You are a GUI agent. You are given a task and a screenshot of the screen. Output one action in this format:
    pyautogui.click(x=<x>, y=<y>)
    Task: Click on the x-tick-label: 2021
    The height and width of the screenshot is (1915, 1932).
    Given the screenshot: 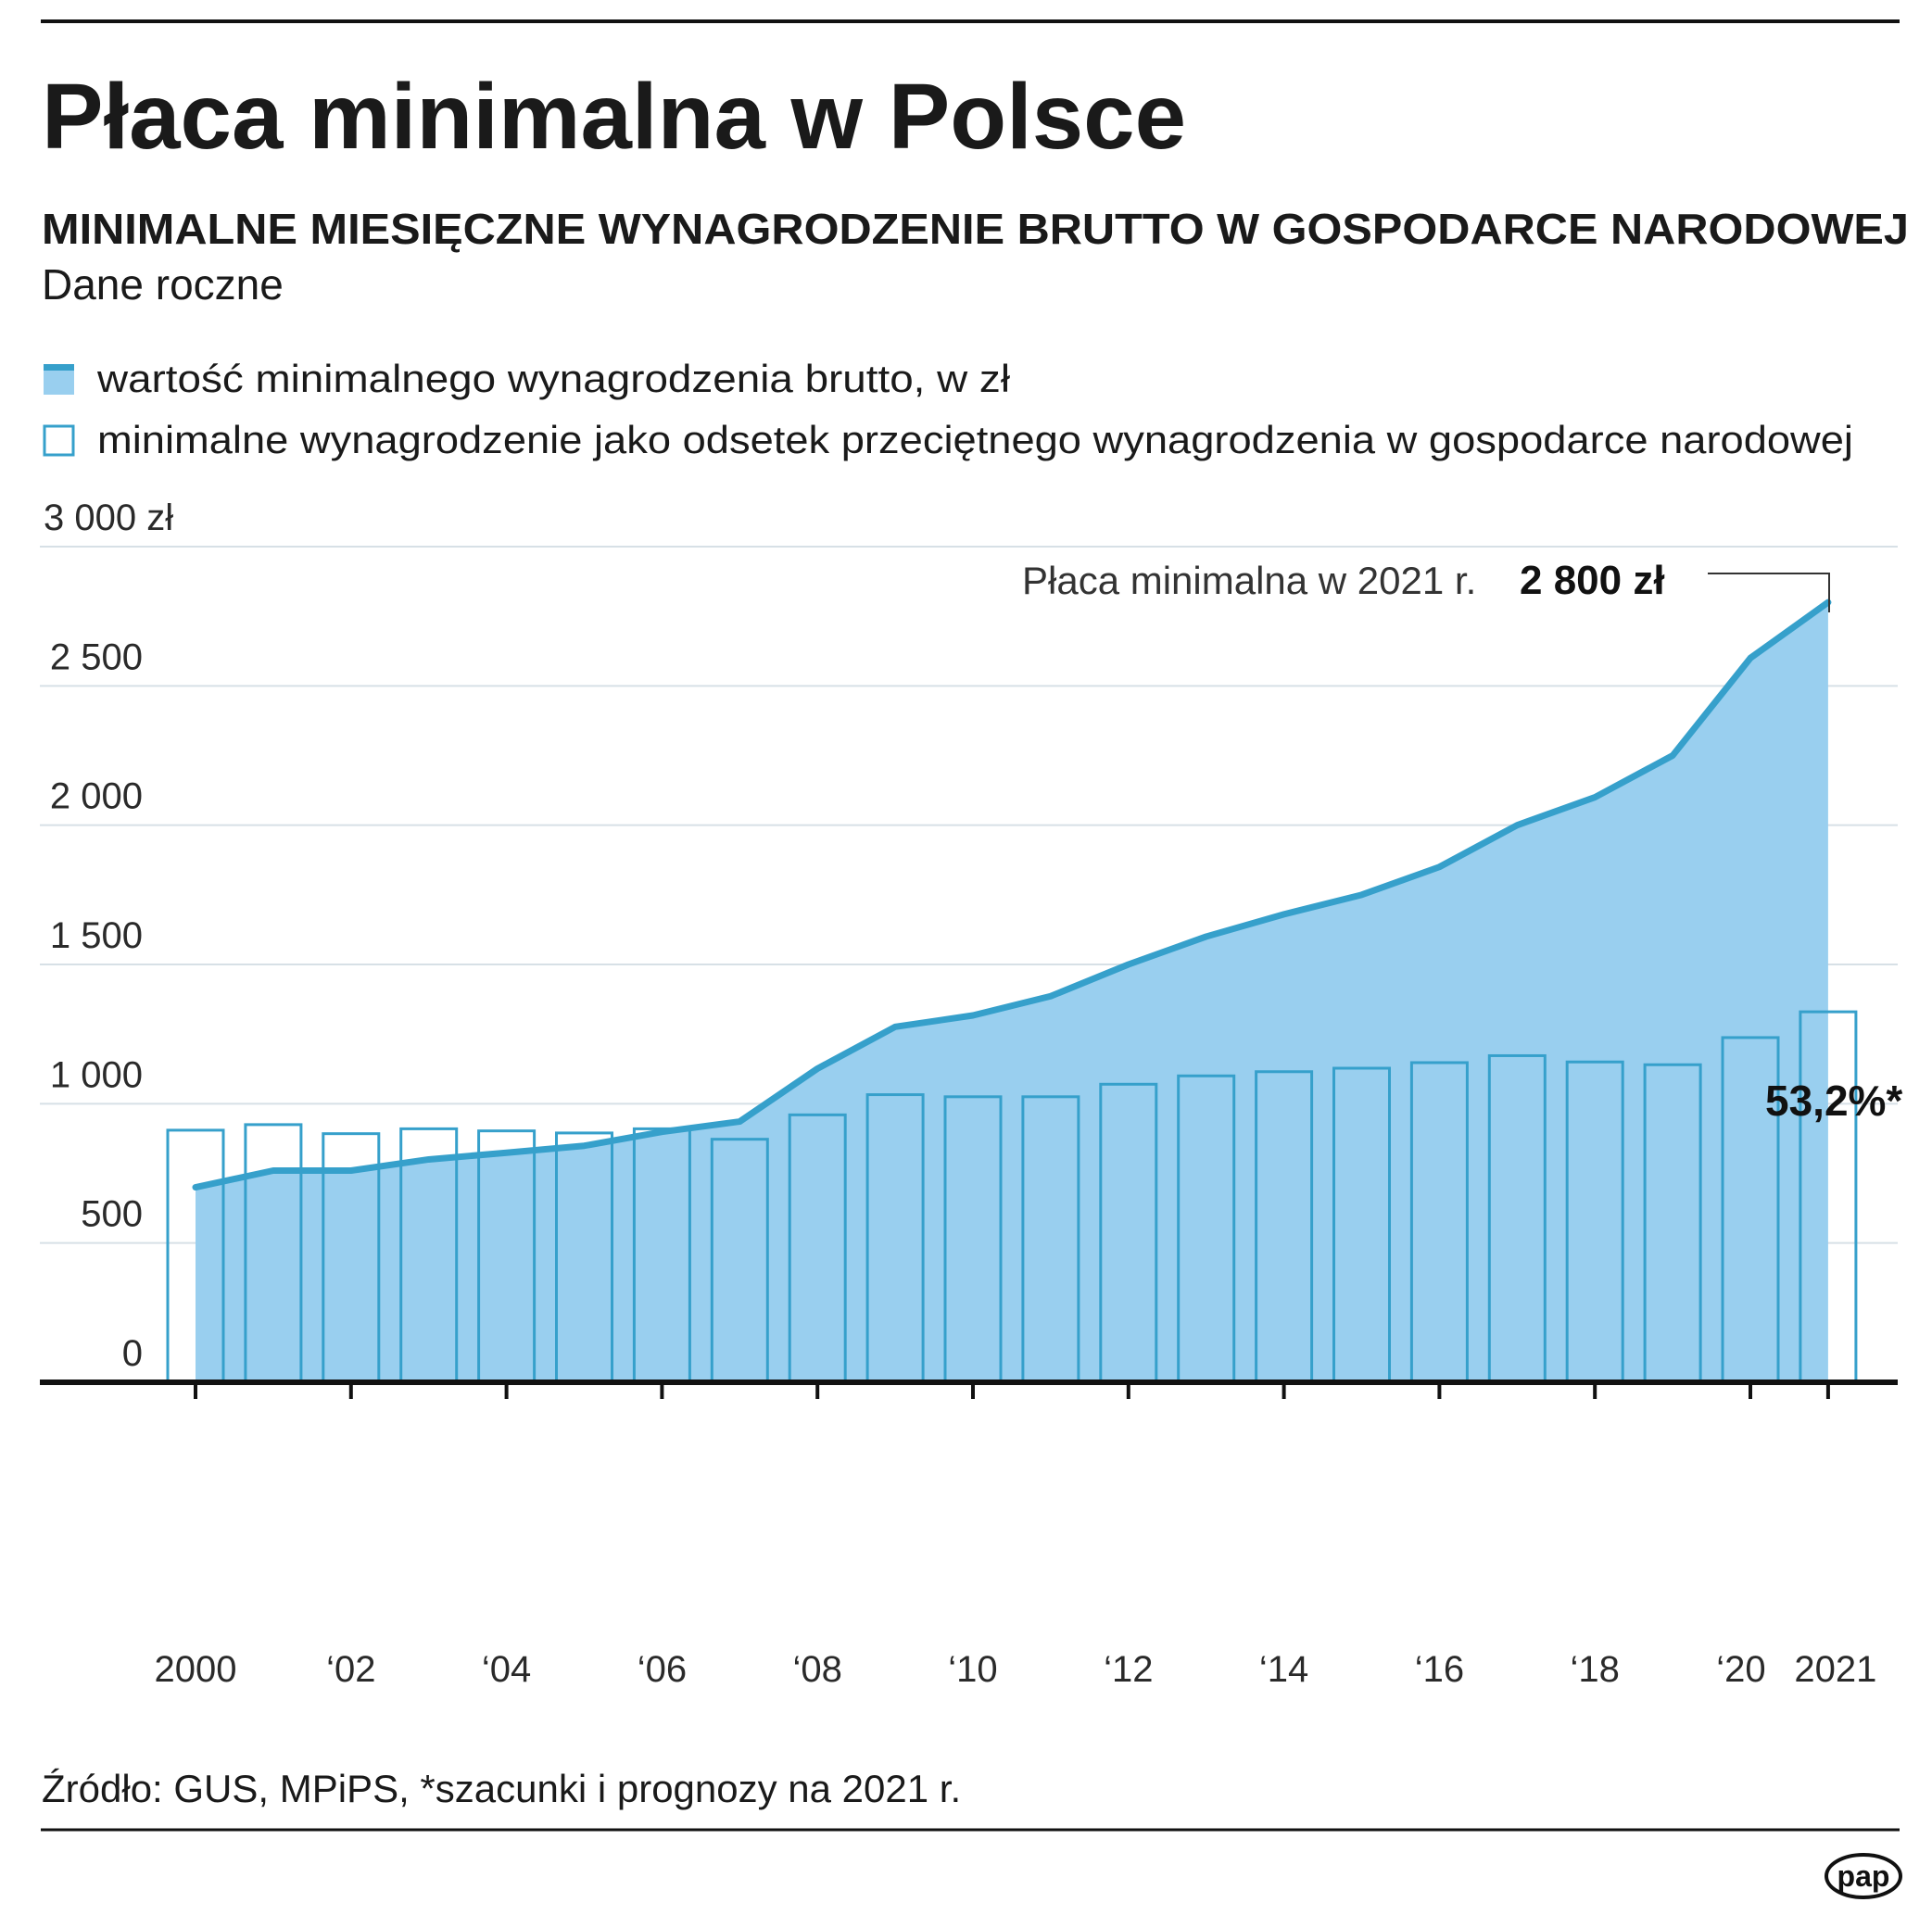 What is the action you would take?
    pyautogui.click(x=1835, y=1669)
    